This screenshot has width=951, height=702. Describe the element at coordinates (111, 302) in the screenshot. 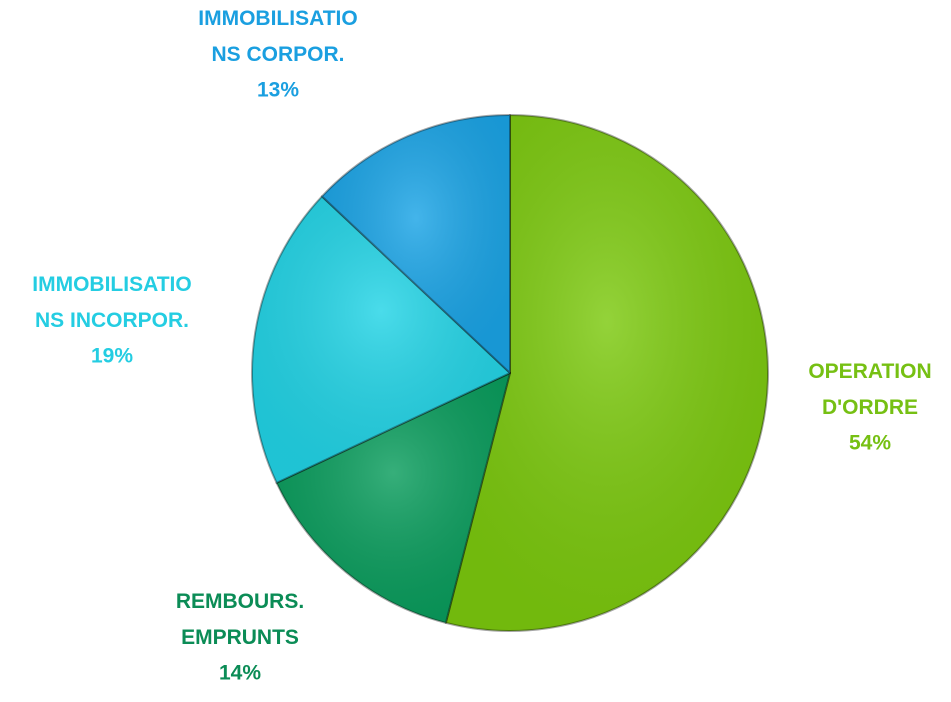

I see `slice-label: IMMOBILISATIO NS INCORPOR.` at that location.